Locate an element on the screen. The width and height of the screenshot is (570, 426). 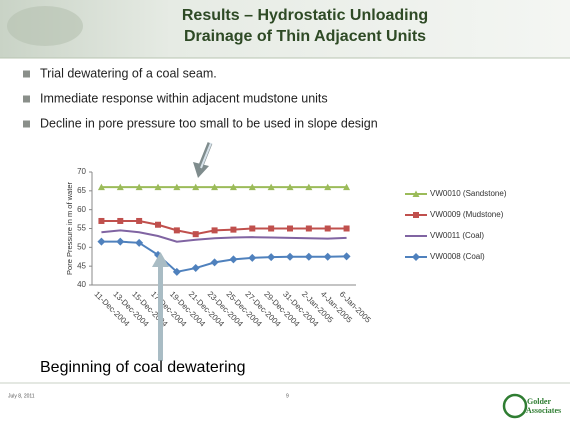
y-tick-label: 65 is located at coordinates (81, 190).